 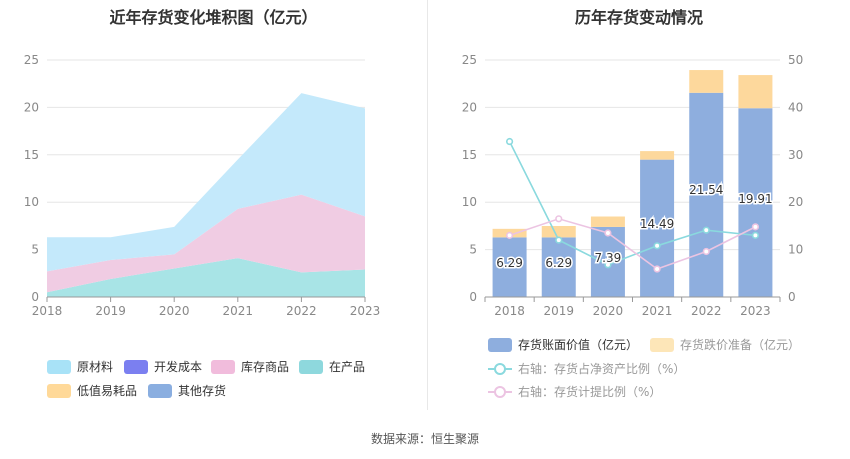 What do you see at coordinates (638, 17) in the screenshot?
I see `right-chart-title: 历年存货变动情况` at bounding box center [638, 17].